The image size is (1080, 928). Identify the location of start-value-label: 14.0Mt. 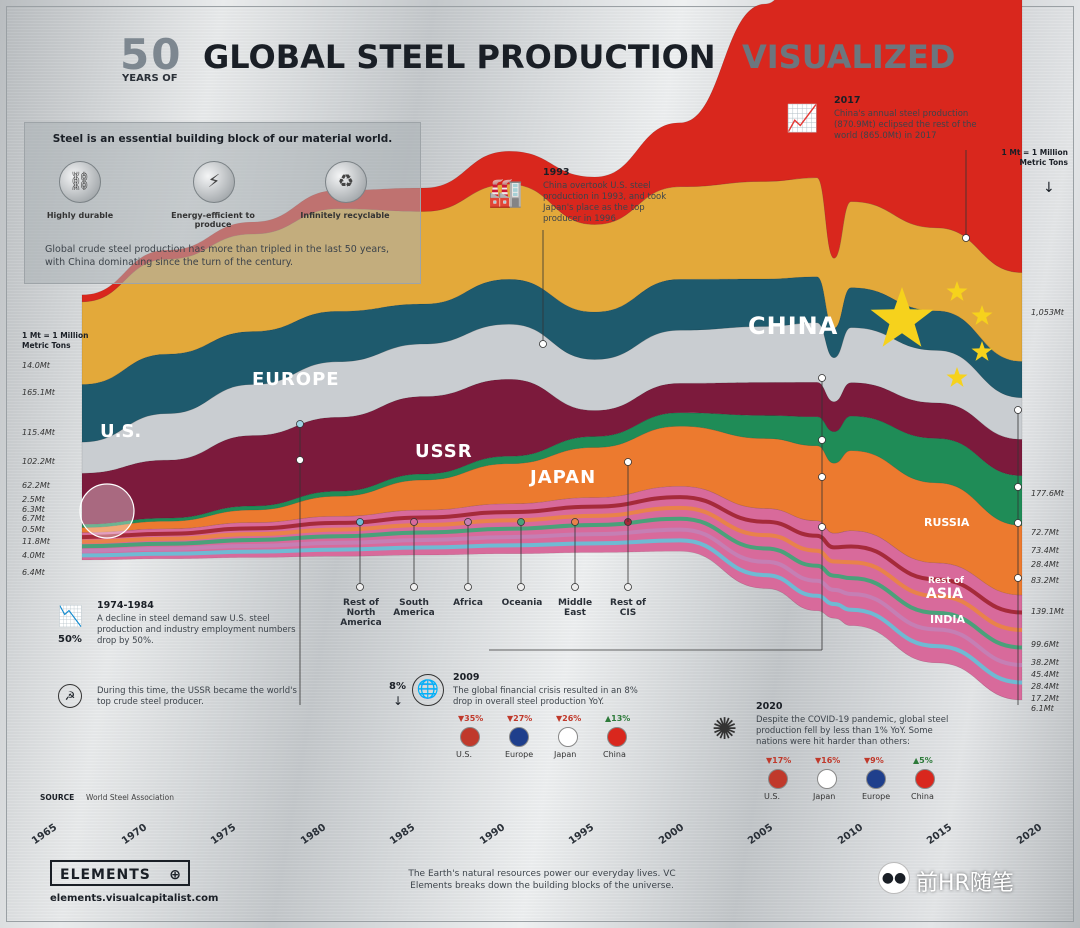
(36, 365).